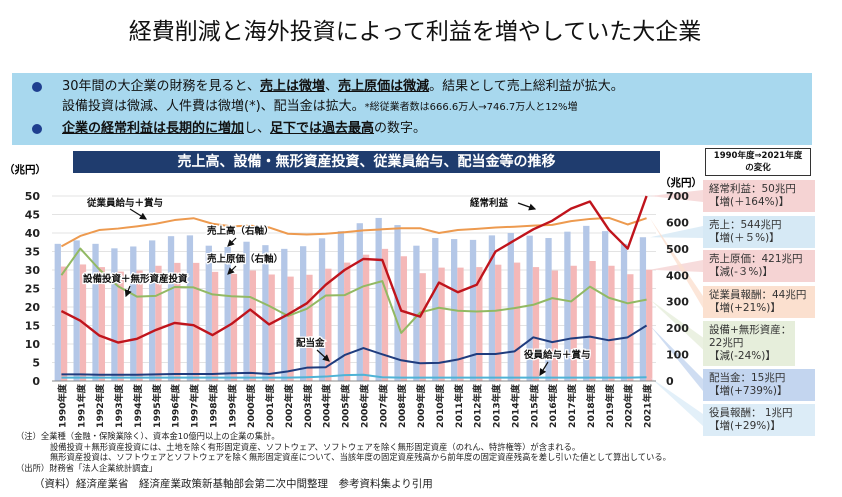  What do you see at coordinates (148, 436) in the screenshot?
I see `footnote-1: （注）全業種（金融・保険業除く）、資本金10億円以上の企業の集計。` at bounding box center [148, 436].